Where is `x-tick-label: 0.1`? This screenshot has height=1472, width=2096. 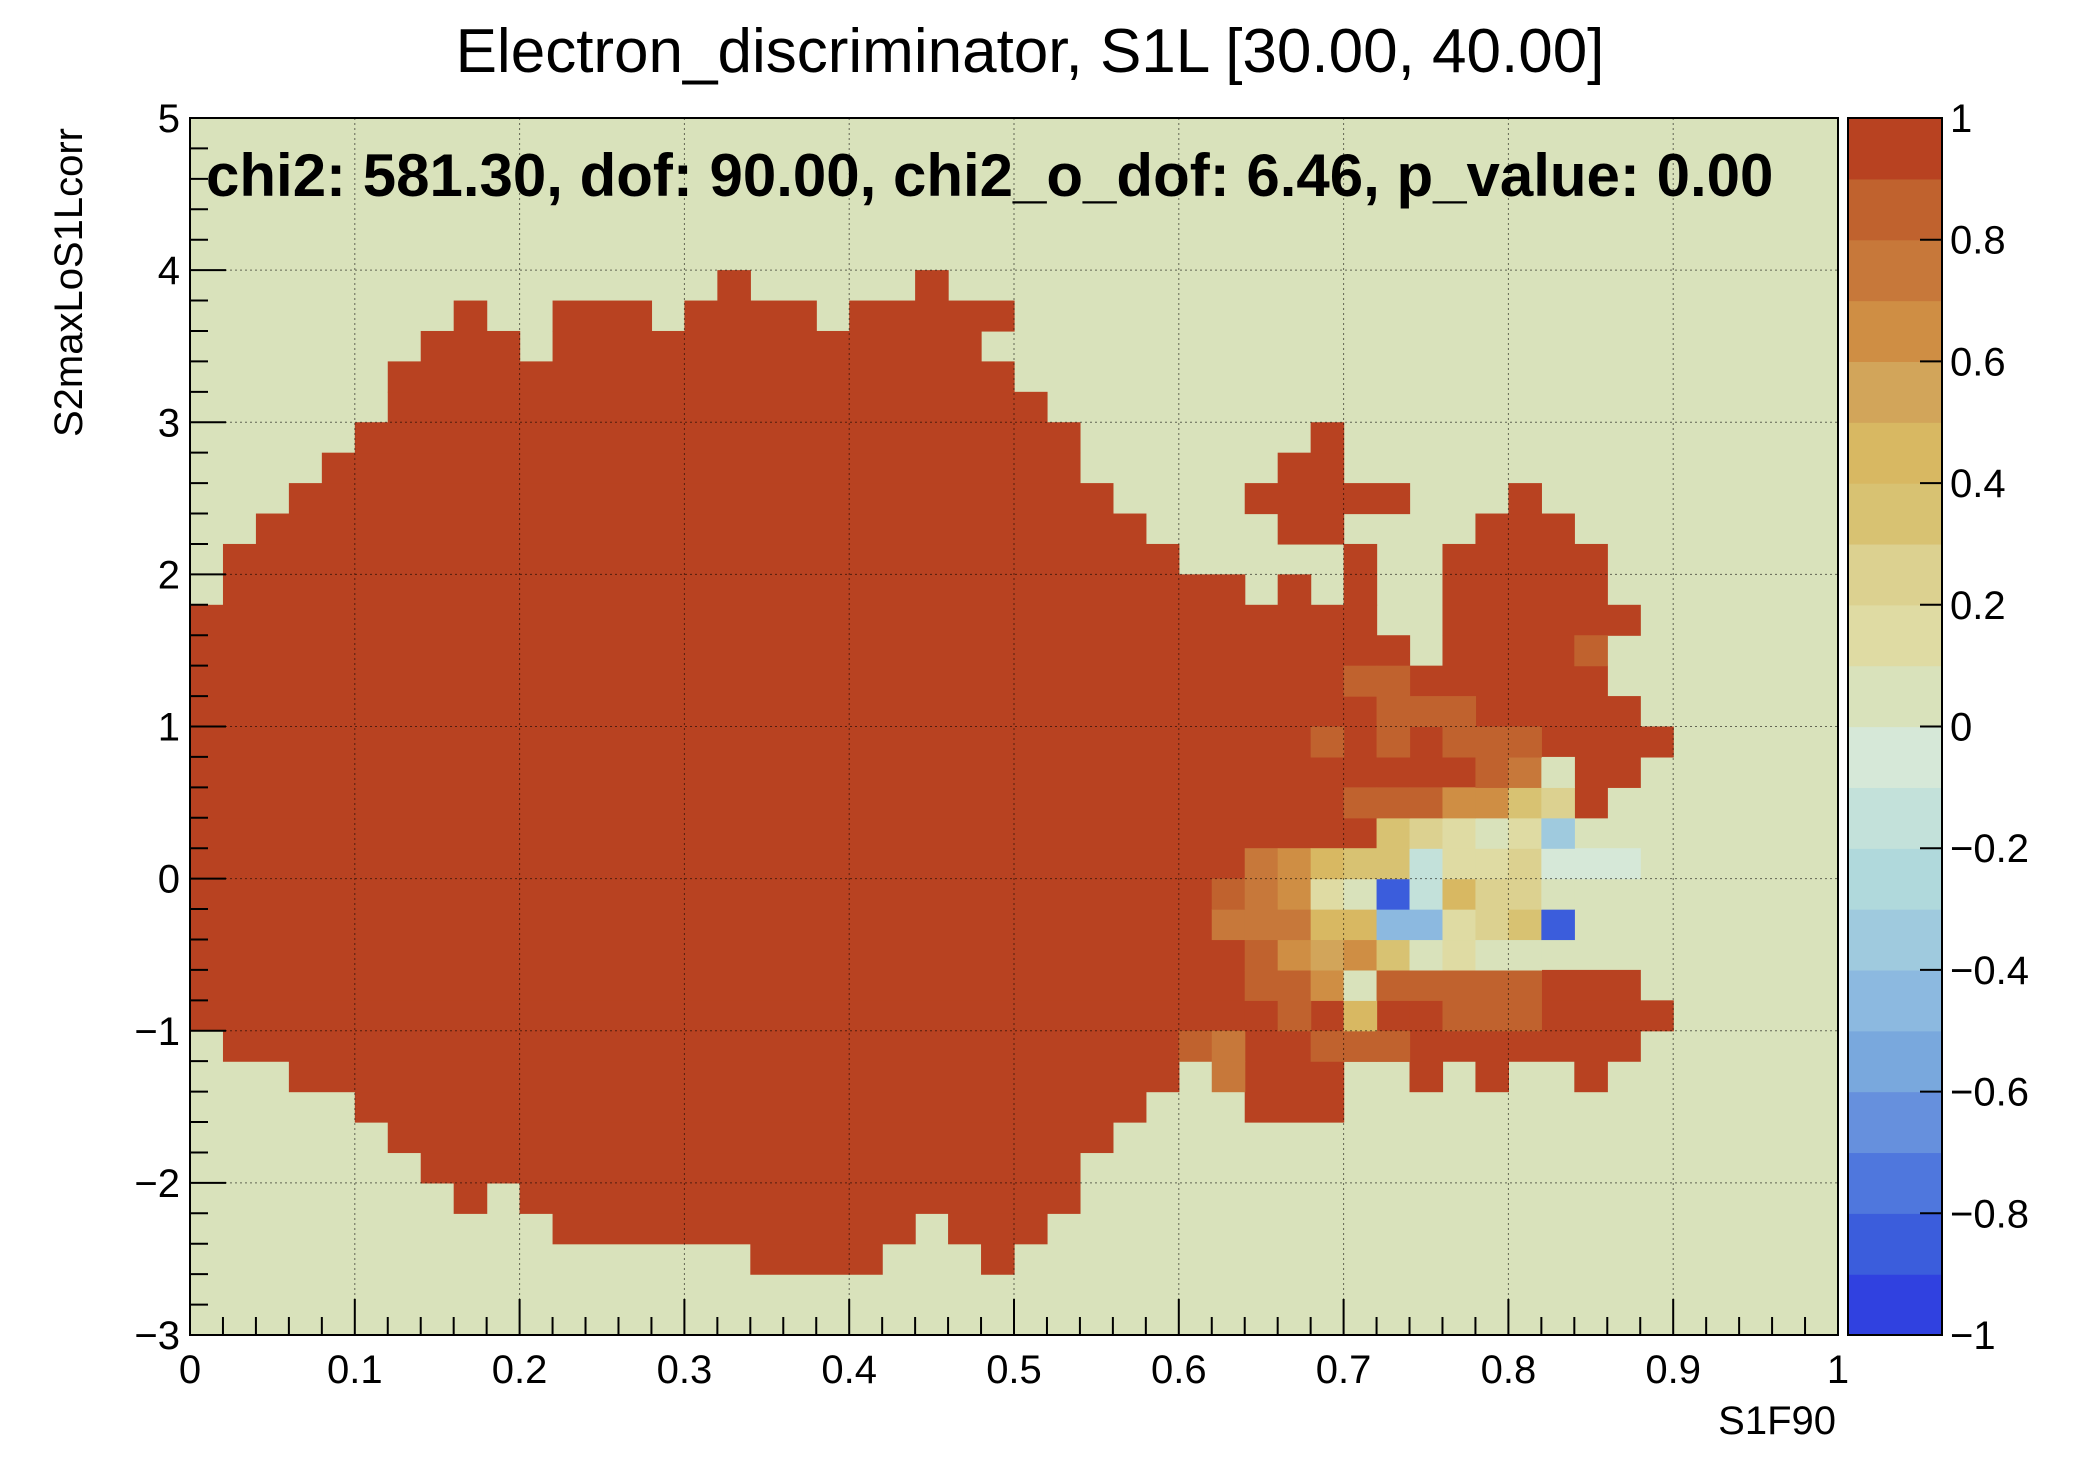 x-tick-label: 0.1 is located at coordinates (355, 1370).